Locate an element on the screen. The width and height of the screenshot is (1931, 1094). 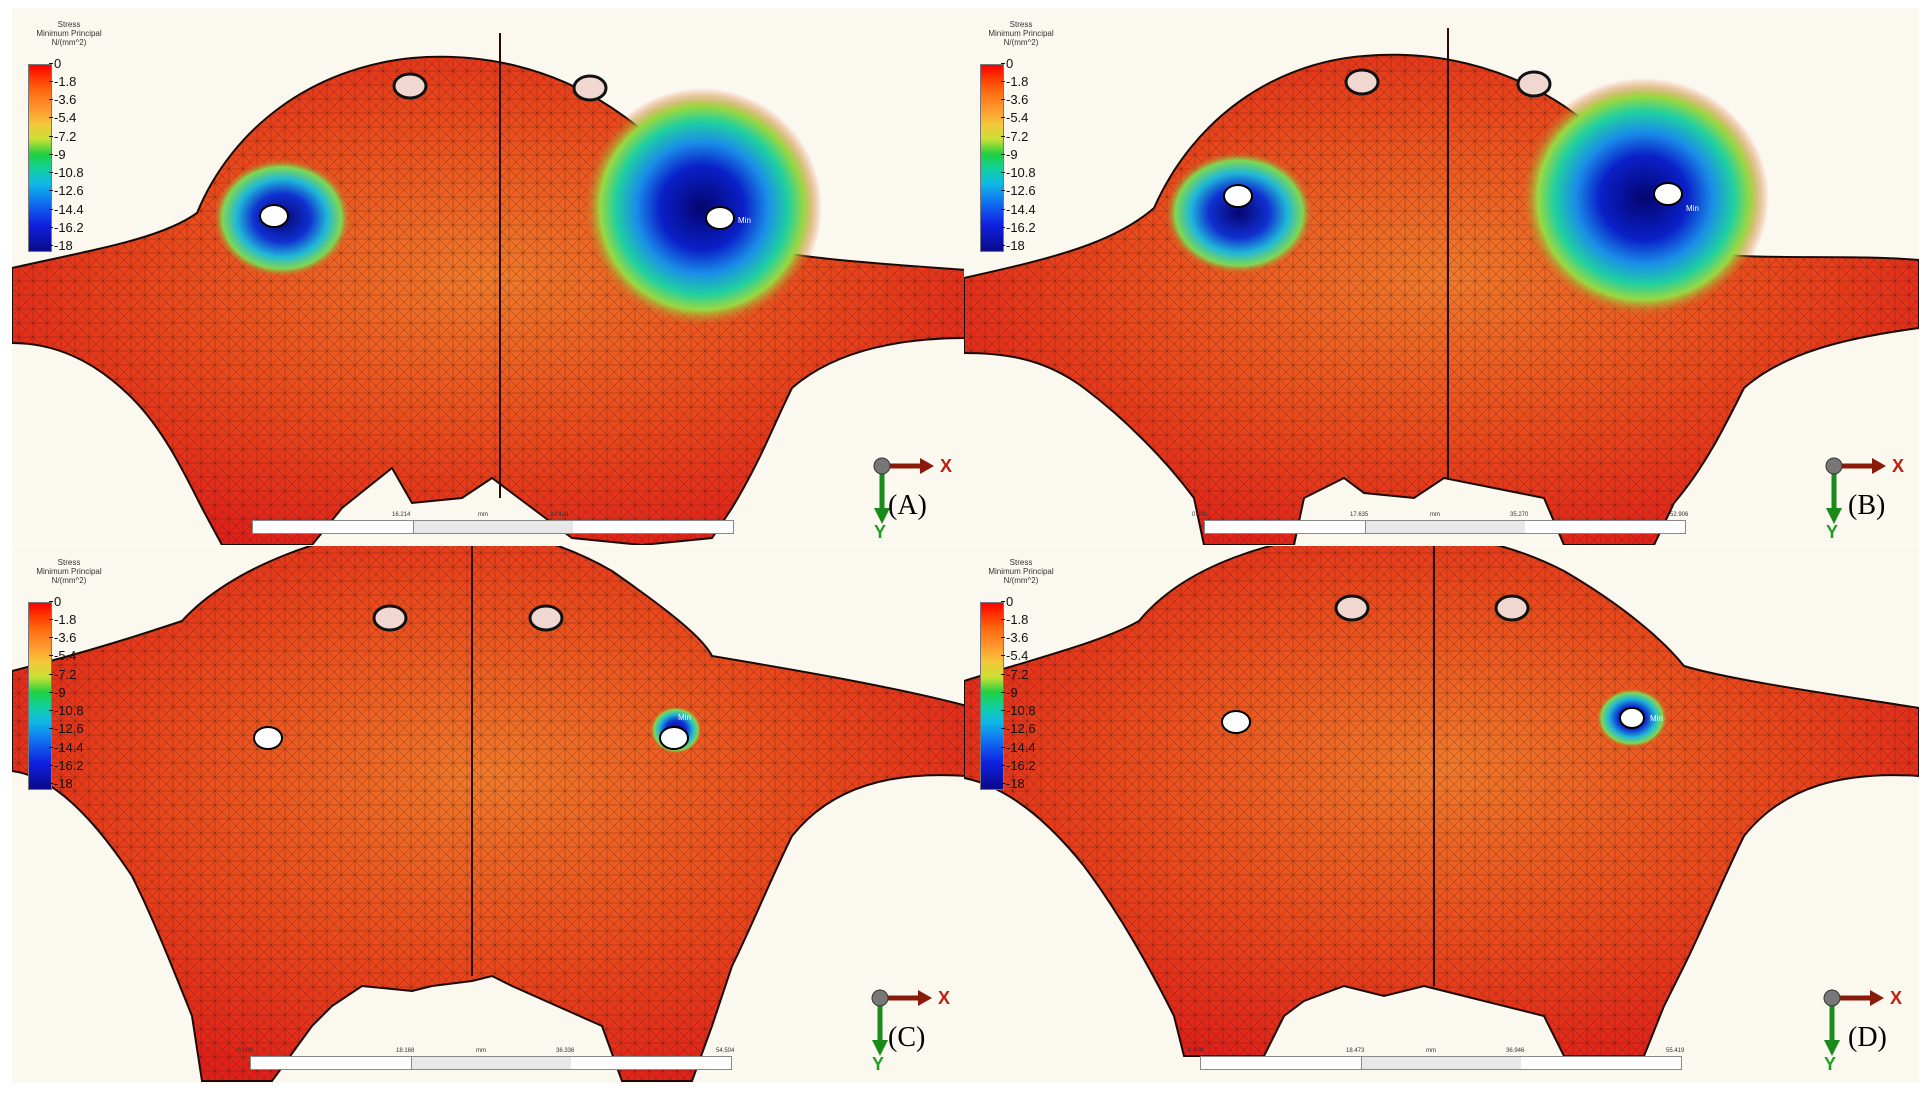
scale-tick-label: 35.270 is located at coordinates (1519, 515).